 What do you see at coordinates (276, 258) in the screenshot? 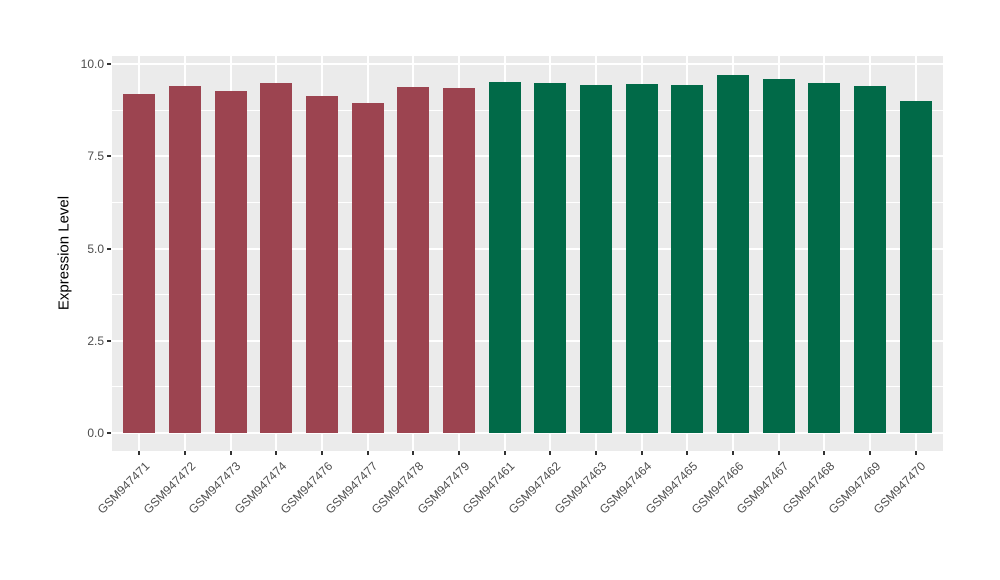
I see `bar-GSM947474` at bounding box center [276, 258].